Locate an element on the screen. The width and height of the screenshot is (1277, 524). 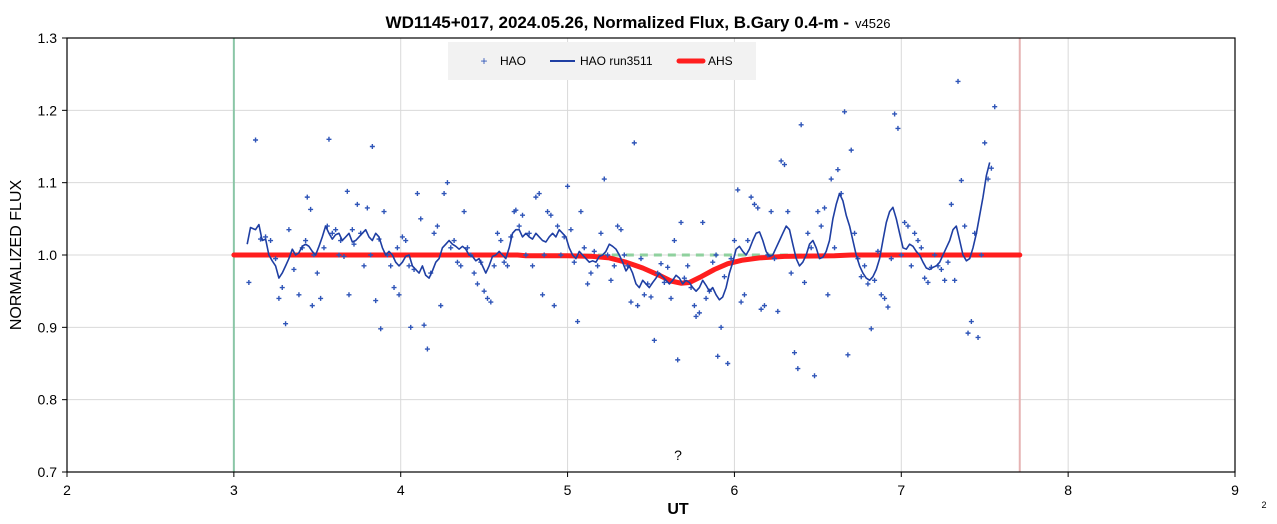
x-tick-label: 2 is located at coordinates (67, 490).